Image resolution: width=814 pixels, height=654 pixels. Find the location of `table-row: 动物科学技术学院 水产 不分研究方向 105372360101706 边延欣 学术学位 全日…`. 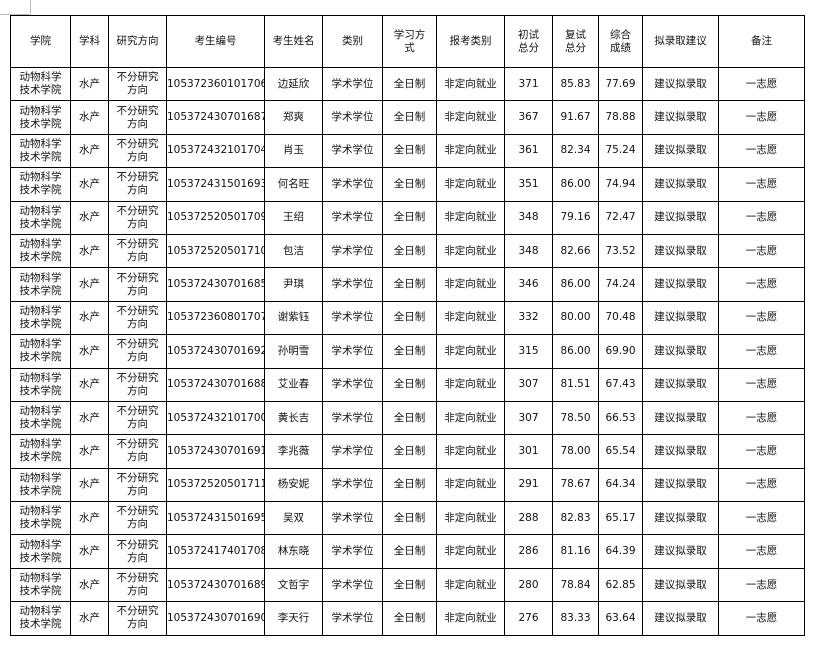

table-row: 动物科学技术学院 水产 不分研究方向 105372360101706 边延欣 学术学位 全日… is located at coordinates (407, 84).